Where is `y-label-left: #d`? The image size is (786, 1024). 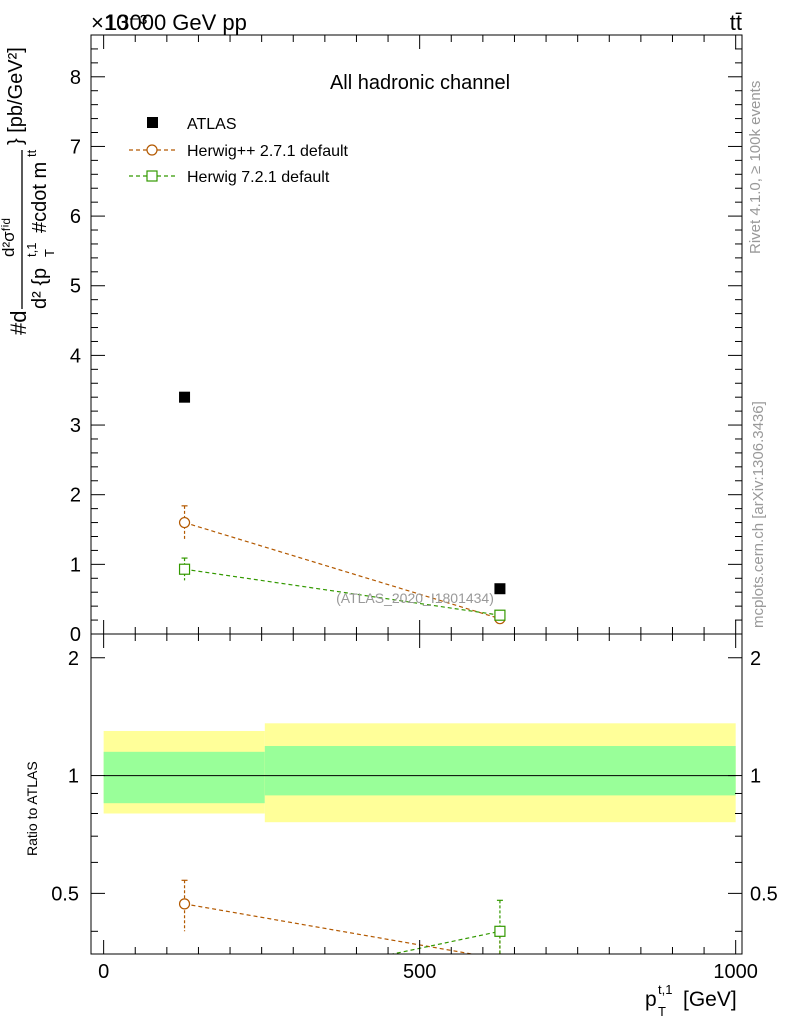 y-label-left: #d is located at coordinates (18, 323).